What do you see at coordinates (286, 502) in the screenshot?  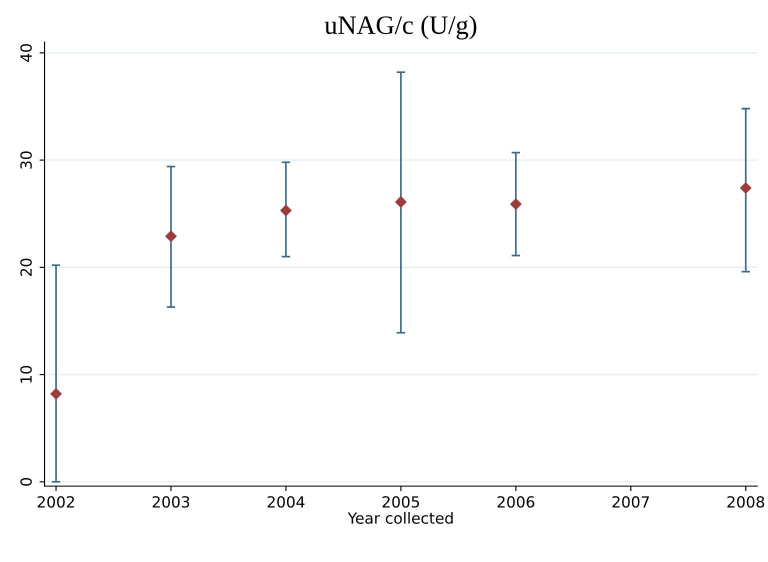 I see `x-tick-label: 2004` at bounding box center [286, 502].